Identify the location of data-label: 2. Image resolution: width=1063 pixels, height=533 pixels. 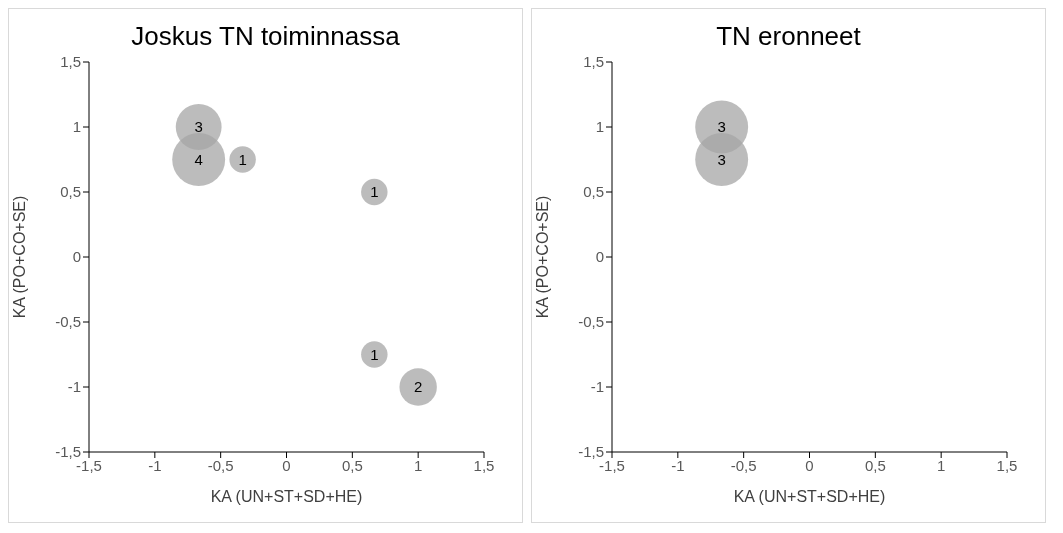
(418, 387).